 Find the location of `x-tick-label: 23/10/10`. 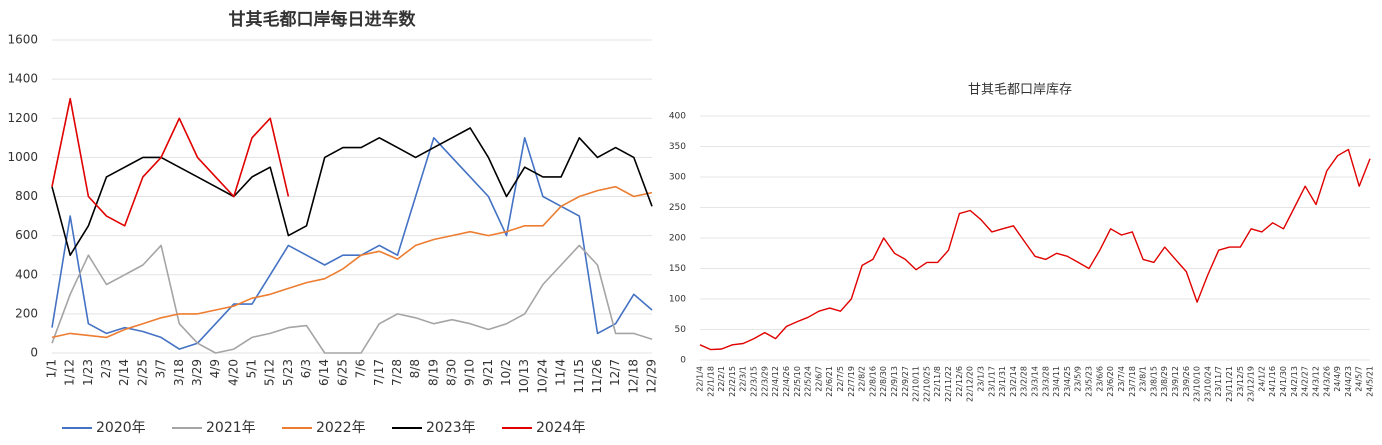

x-tick-label: 23/10/10 is located at coordinates (1197, 384).